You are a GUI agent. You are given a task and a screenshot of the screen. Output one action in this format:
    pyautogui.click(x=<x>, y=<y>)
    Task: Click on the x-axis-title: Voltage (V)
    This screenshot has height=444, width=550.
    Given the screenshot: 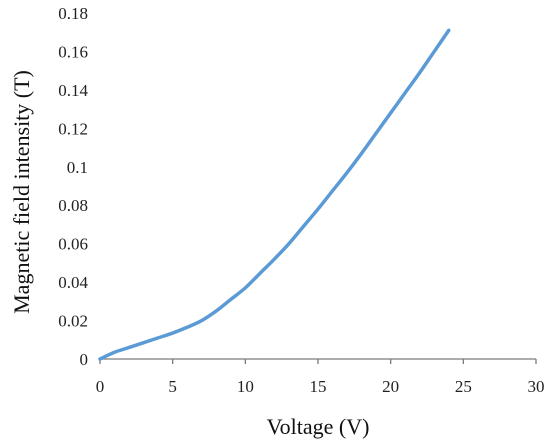 What is the action you would take?
    pyautogui.click(x=318, y=426)
    